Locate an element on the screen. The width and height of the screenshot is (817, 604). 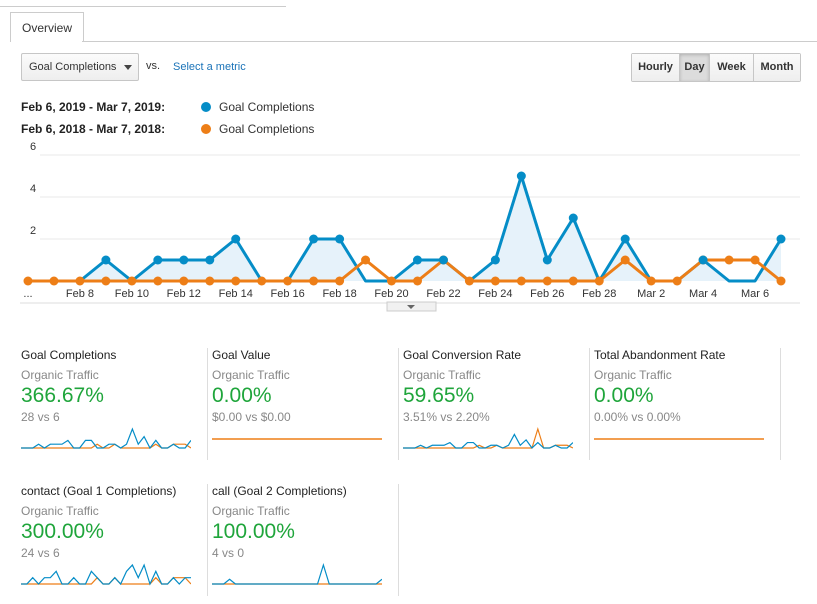
x-tick-label: Feb 26 is located at coordinates (547, 294).